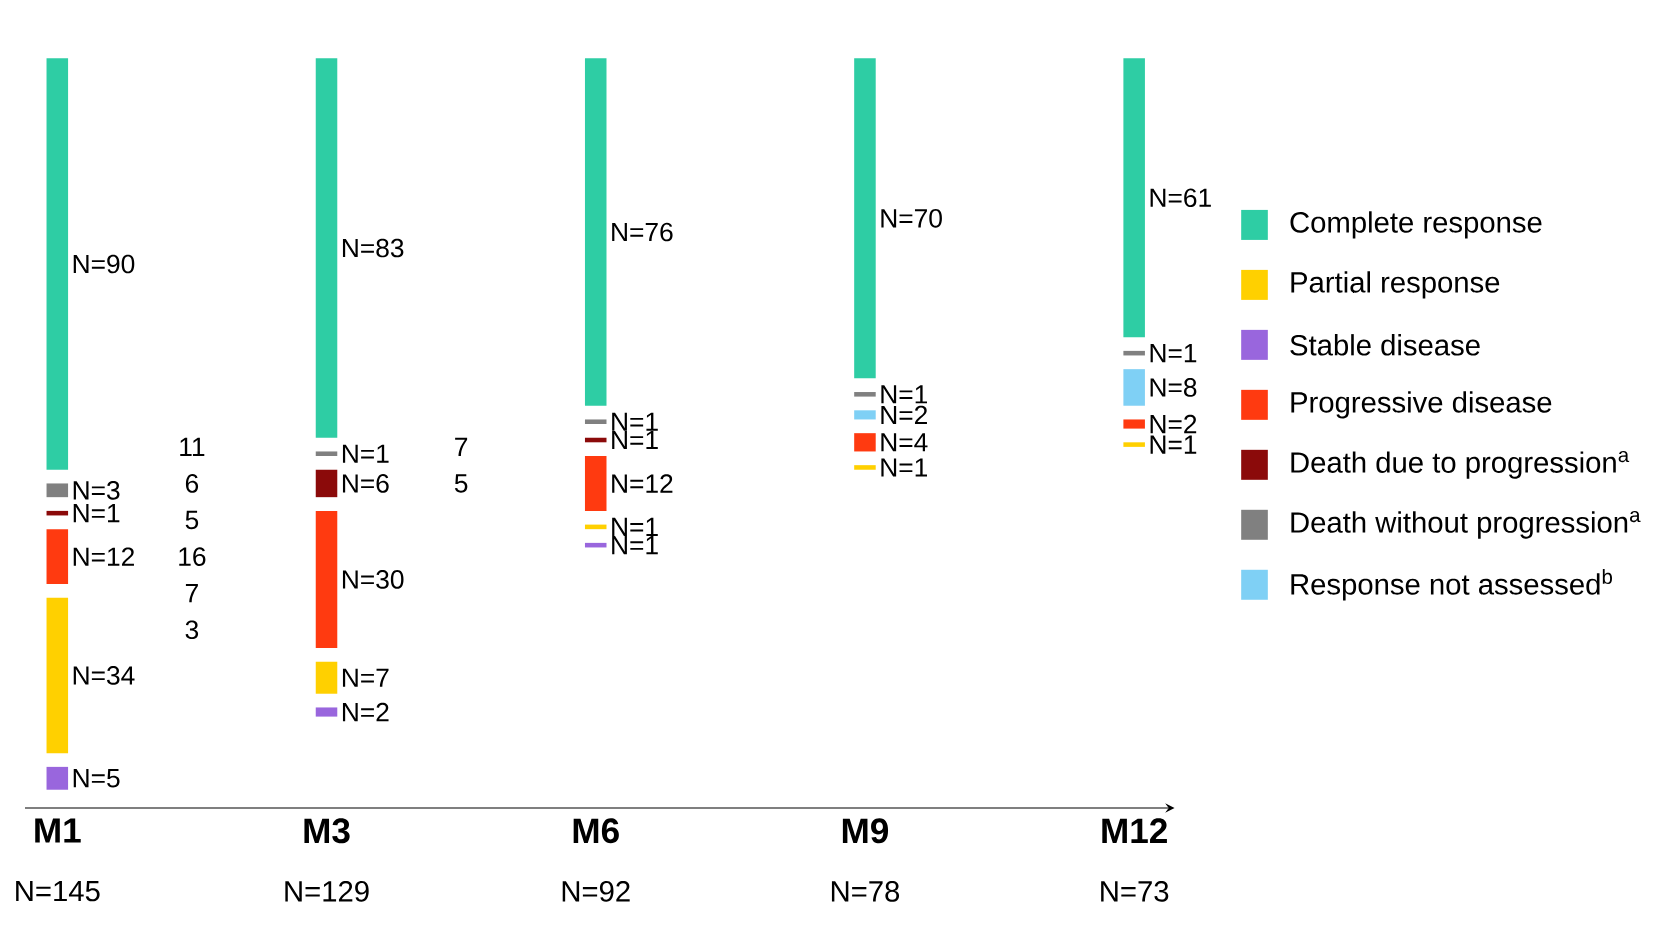  I want to click on category-label: M1, so click(58, 830).